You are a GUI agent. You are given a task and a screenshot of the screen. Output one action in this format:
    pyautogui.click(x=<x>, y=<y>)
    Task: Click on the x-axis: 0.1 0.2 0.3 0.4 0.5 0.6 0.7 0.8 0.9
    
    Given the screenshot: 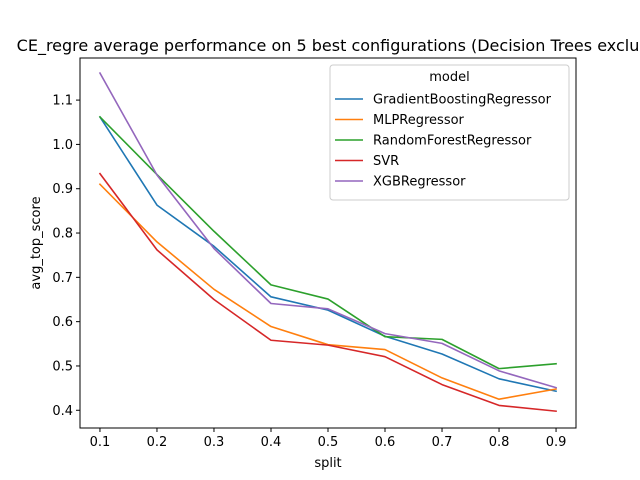 What is the action you would take?
    pyautogui.click(x=328, y=439)
    